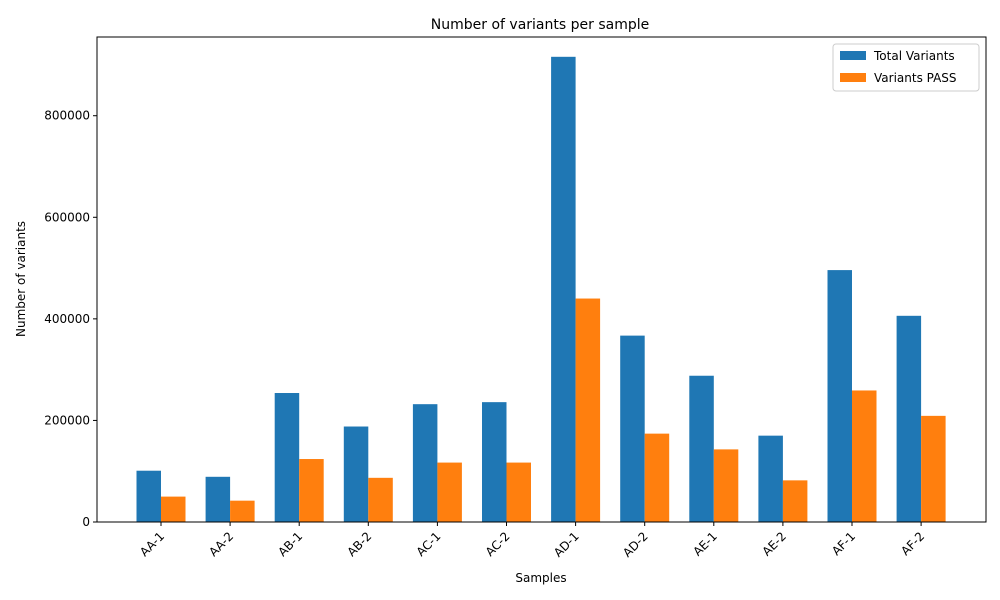 The image size is (1000, 600). What do you see at coordinates (67, 217) in the screenshot?
I see `y-tick-label: 600000` at bounding box center [67, 217].